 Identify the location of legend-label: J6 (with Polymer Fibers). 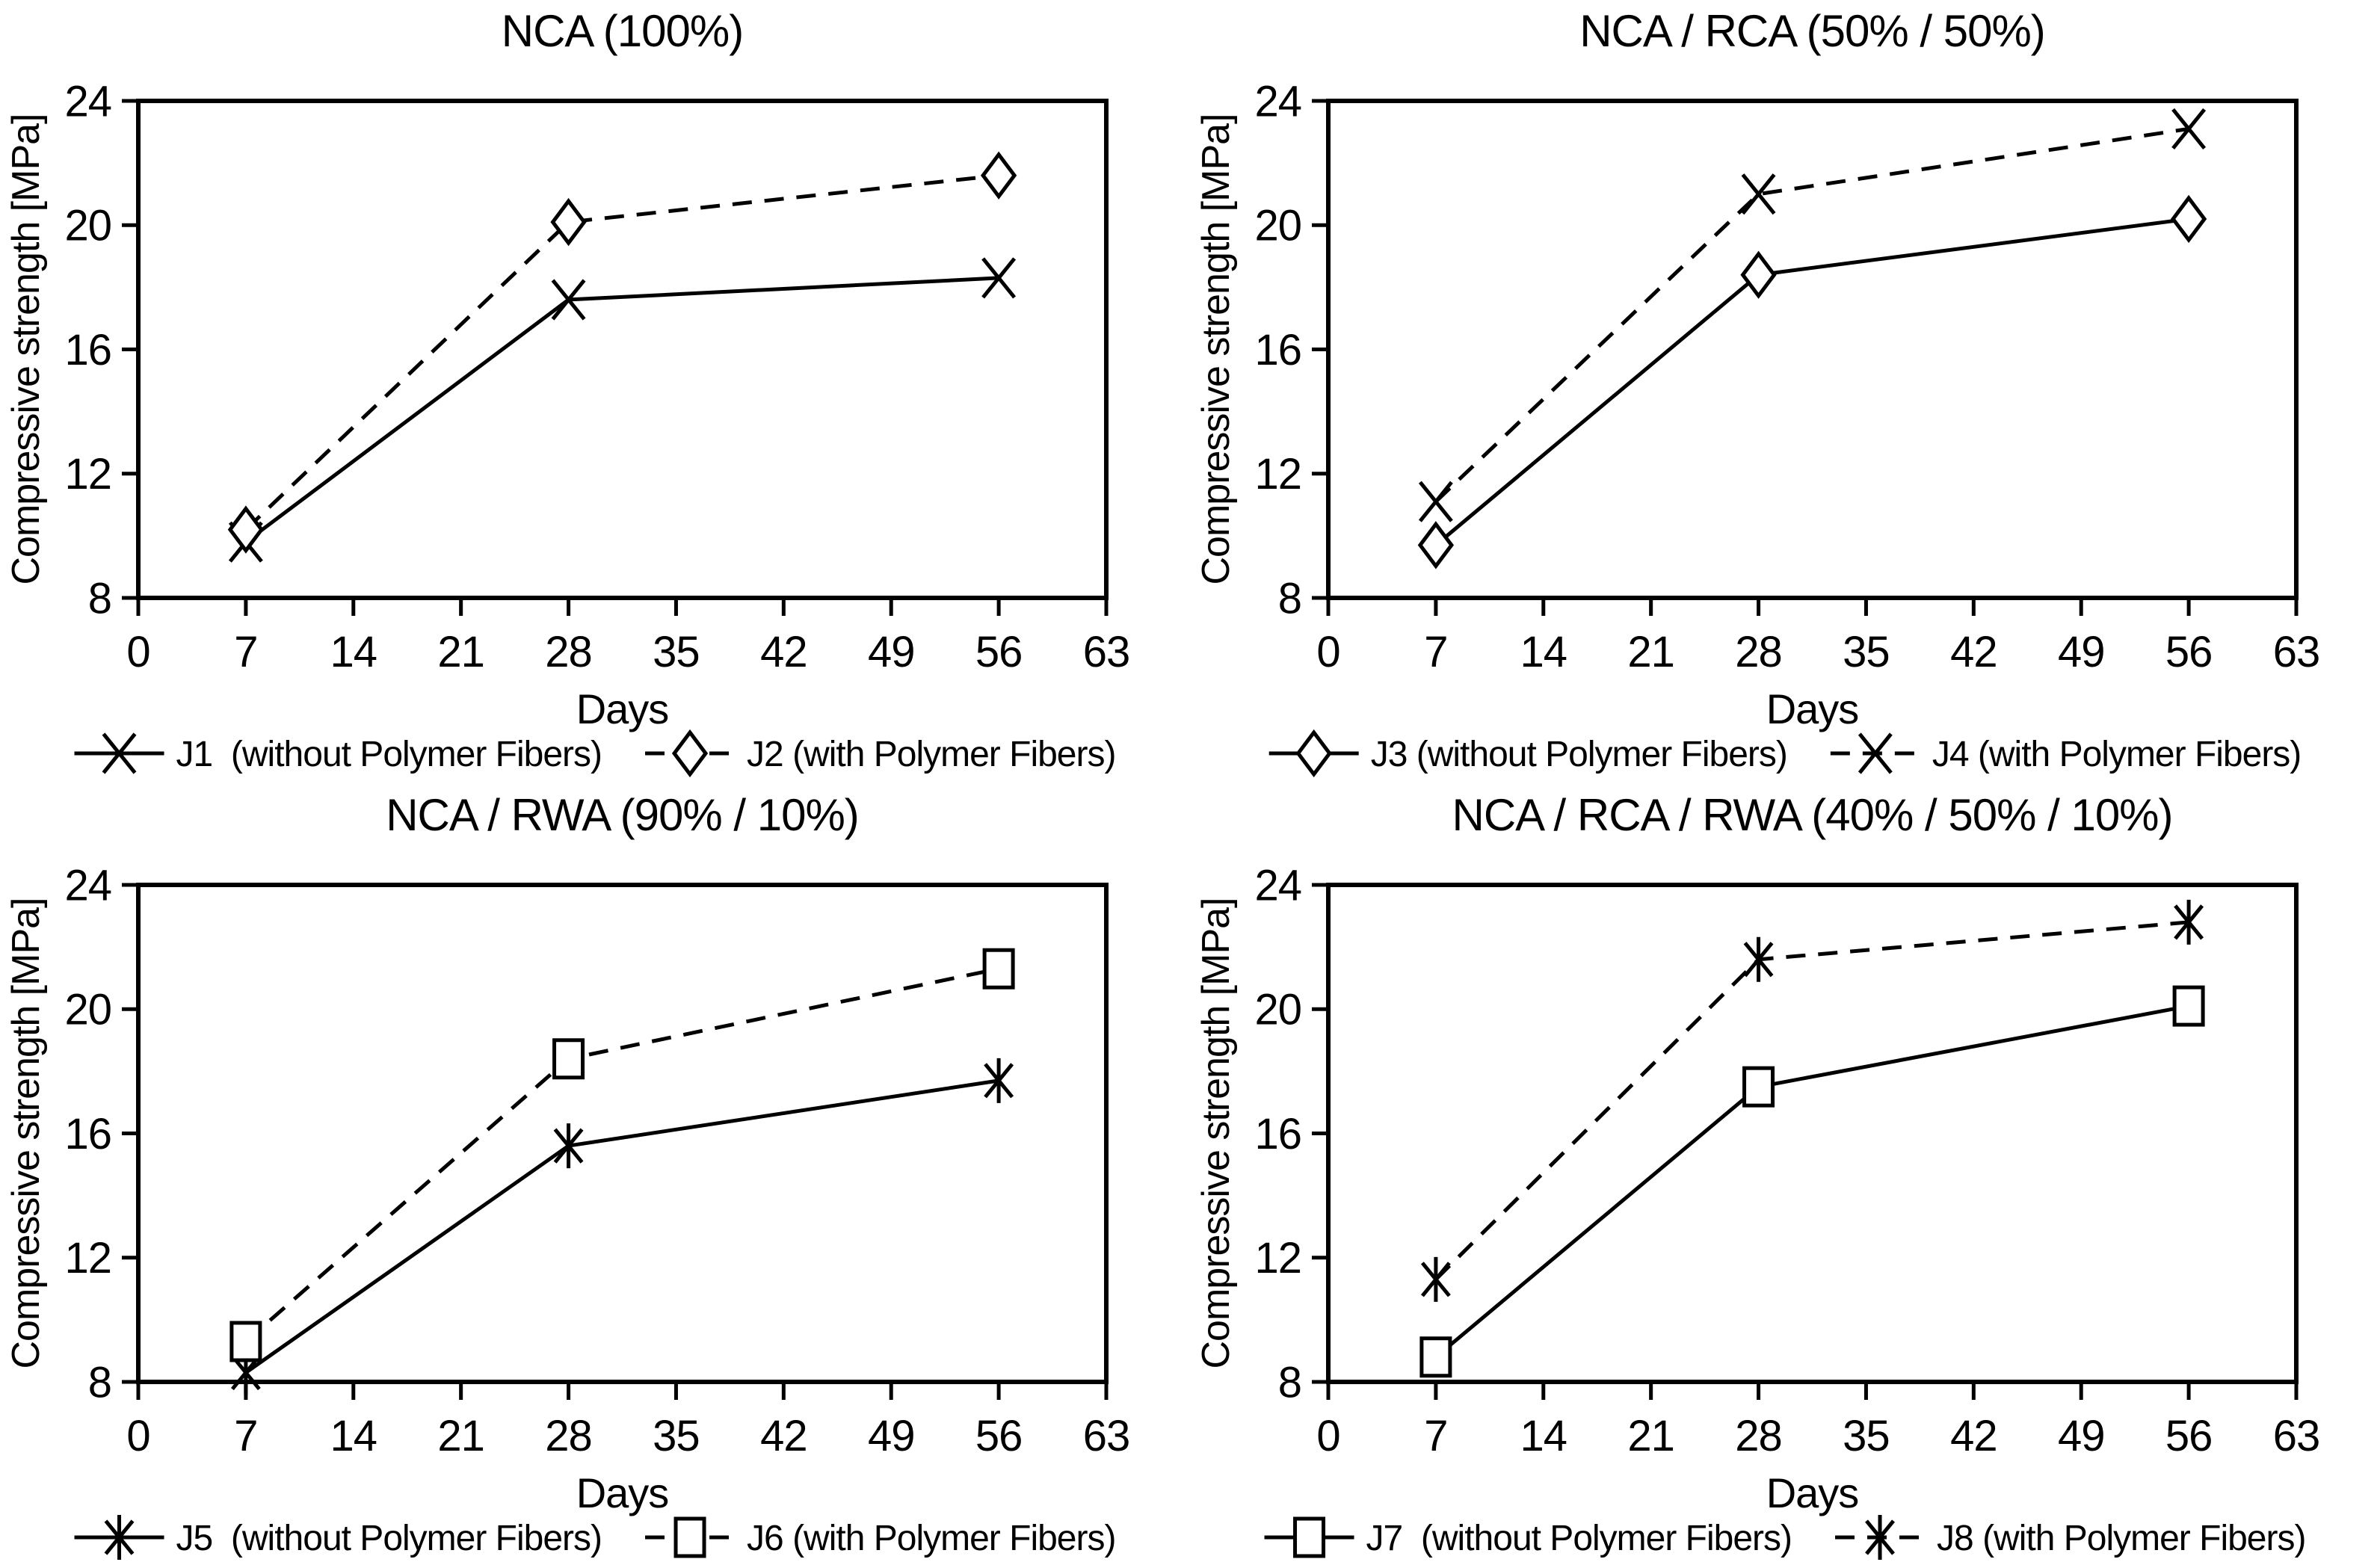
(931, 1538).